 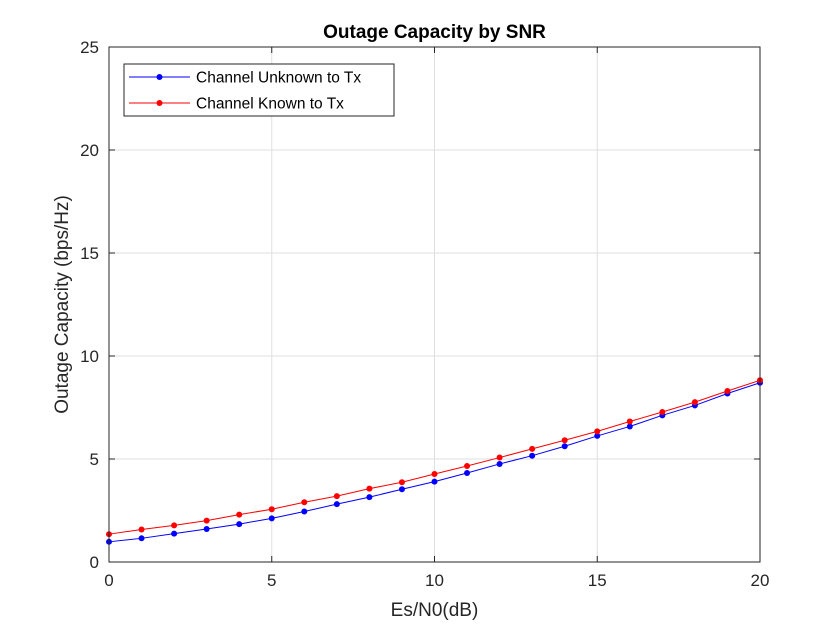 What do you see at coordinates (434, 580) in the screenshot?
I see `x-tick-label: 10` at bounding box center [434, 580].